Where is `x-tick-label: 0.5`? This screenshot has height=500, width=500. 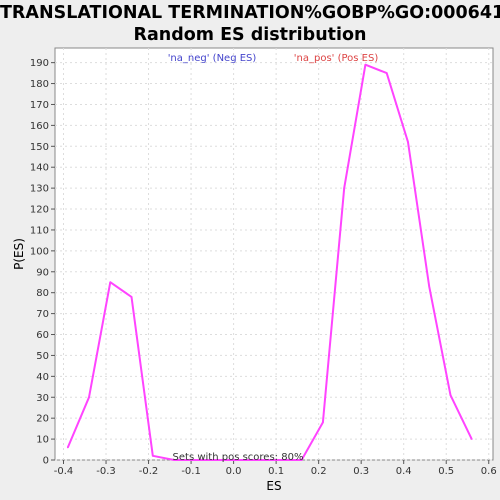 x-tick-label: 0.5 is located at coordinates (446, 471).